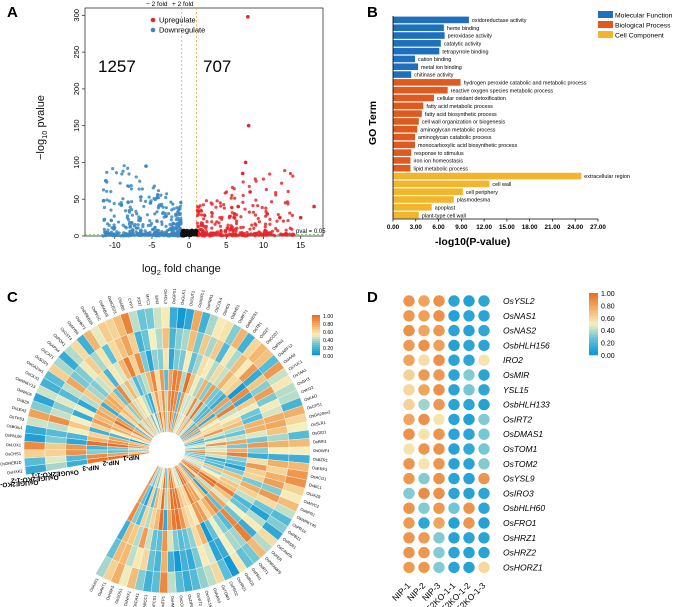 The height and width of the screenshot is (607, 685). What do you see at coordinates (186, 234) in the screenshot?
I see `point-ns` at bounding box center [186, 234].